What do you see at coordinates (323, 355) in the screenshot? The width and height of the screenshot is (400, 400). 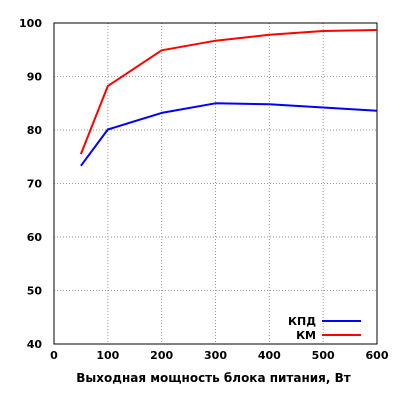 I see `x-tick-label: 500` at bounding box center [323, 355].